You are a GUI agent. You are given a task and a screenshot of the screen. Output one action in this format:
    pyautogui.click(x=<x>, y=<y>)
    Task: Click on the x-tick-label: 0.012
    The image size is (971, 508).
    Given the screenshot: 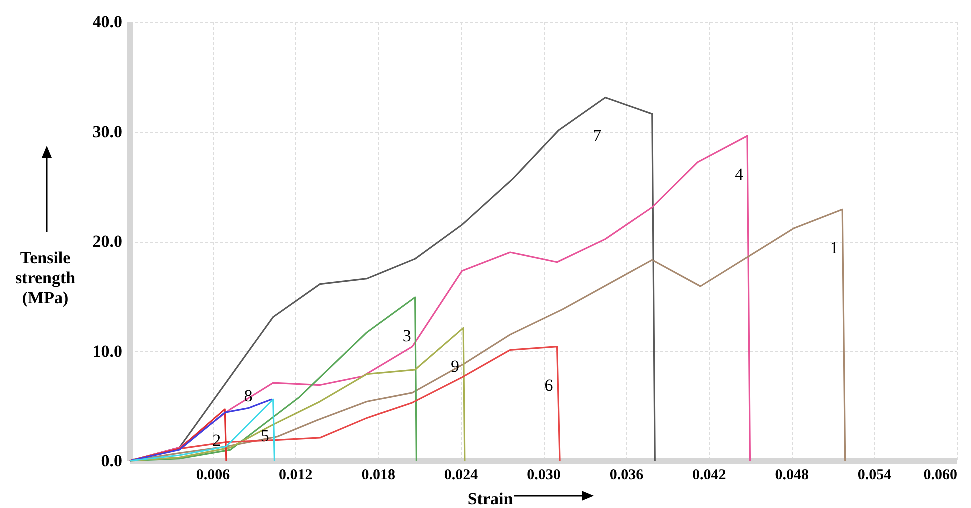 What is the action you would take?
    pyautogui.click(x=296, y=476)
    